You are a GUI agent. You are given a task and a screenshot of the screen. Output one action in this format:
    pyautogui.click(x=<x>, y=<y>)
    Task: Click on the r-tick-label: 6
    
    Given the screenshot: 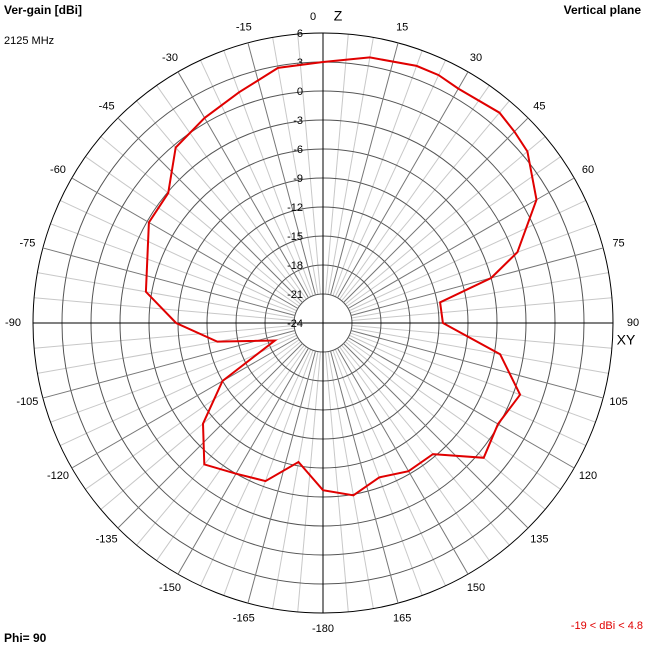 What is the action you would take?
    pyautogui.click(x=300, y=34)
    